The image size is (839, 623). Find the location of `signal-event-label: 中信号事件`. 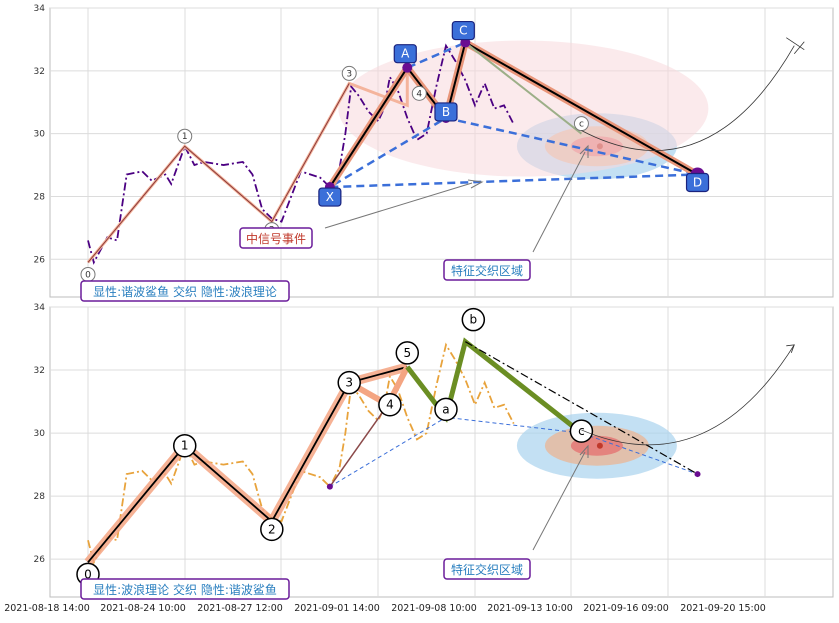

signal-event-label: 中信号事件 is located at coordinates (276, 238).